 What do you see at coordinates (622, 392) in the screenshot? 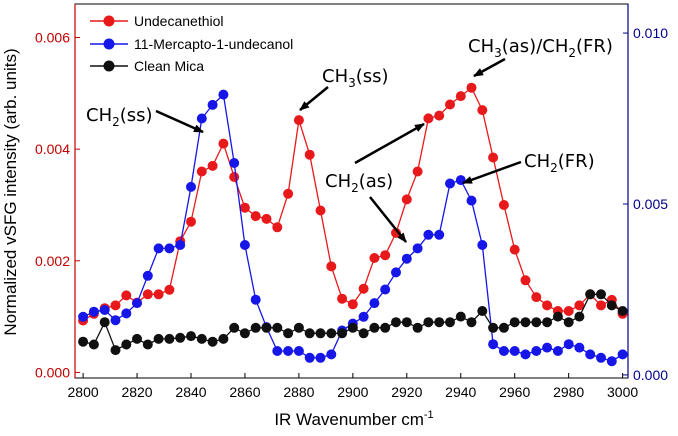
I see `x-tick-label: 3000` at bounding box center [622, 392].